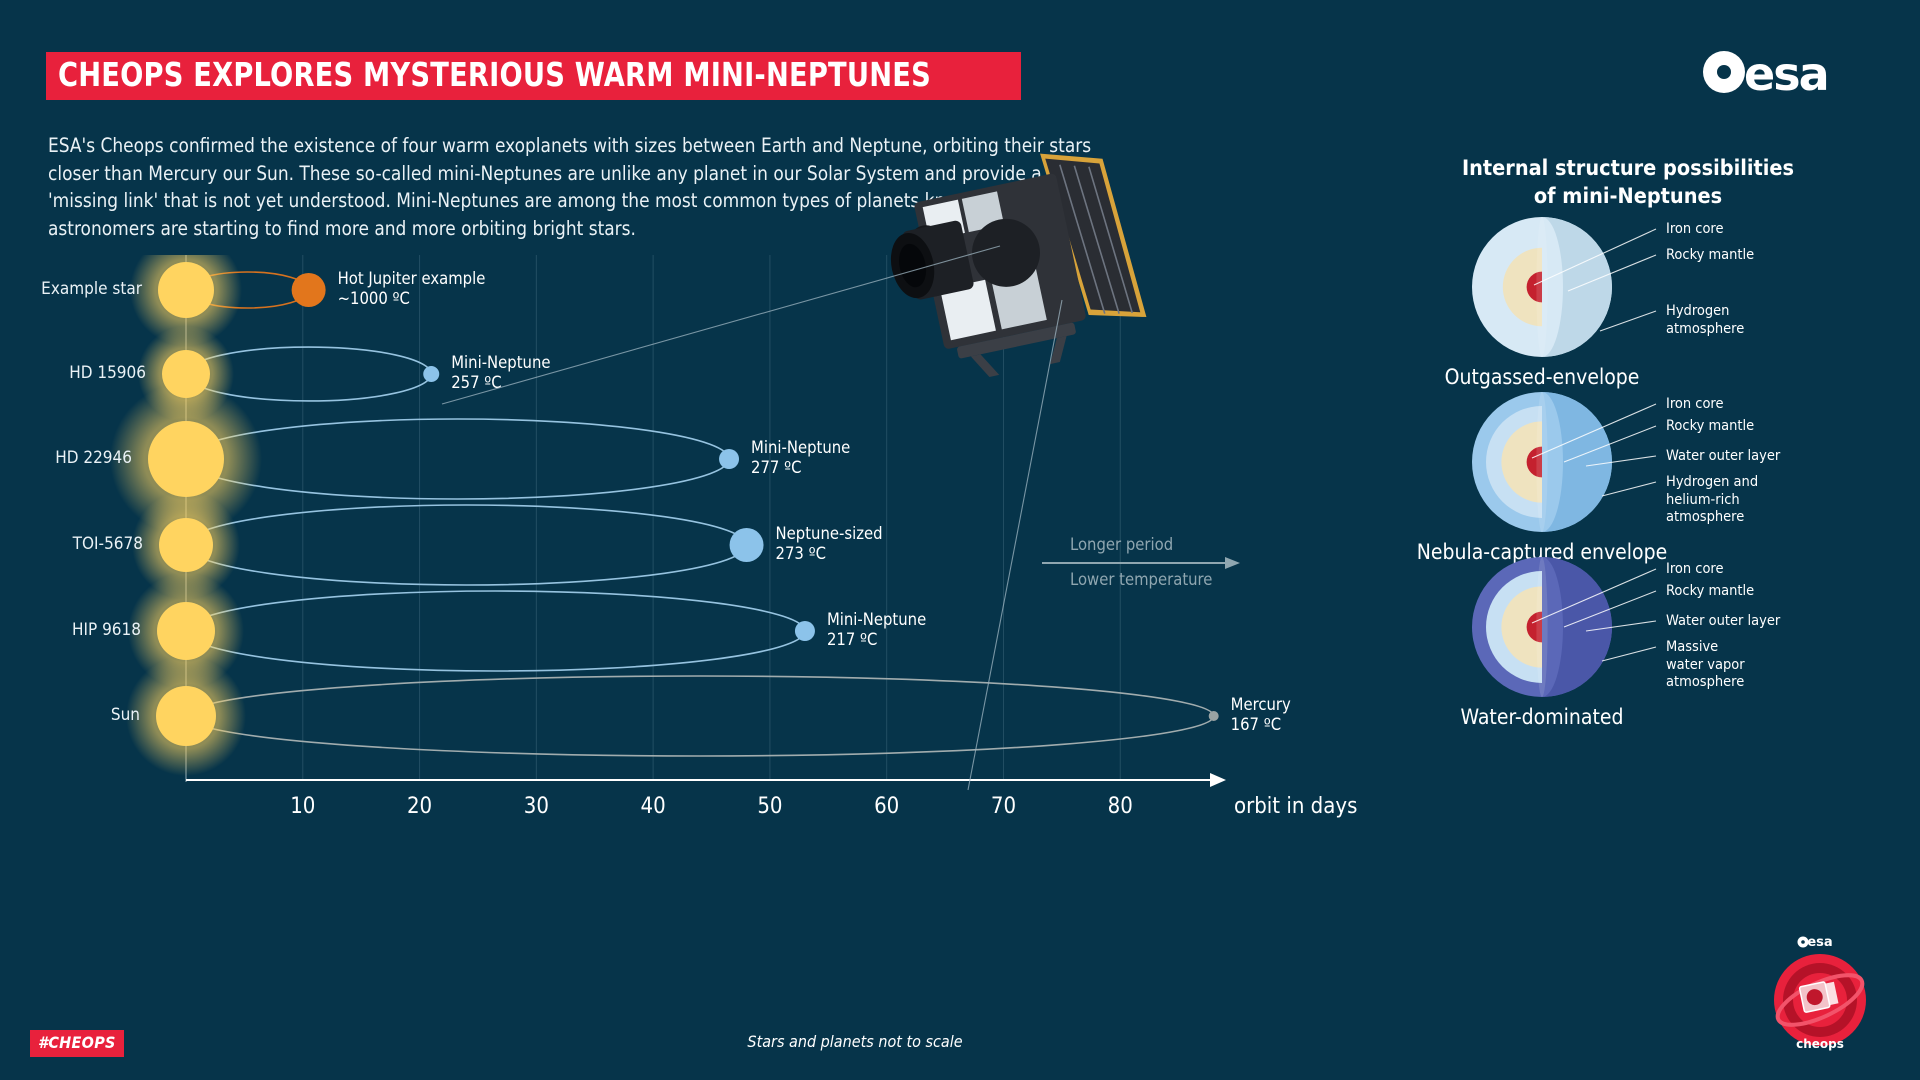 The image size is (1920, 1080). I want to click on svg-text: esa, so click(1786, 73).